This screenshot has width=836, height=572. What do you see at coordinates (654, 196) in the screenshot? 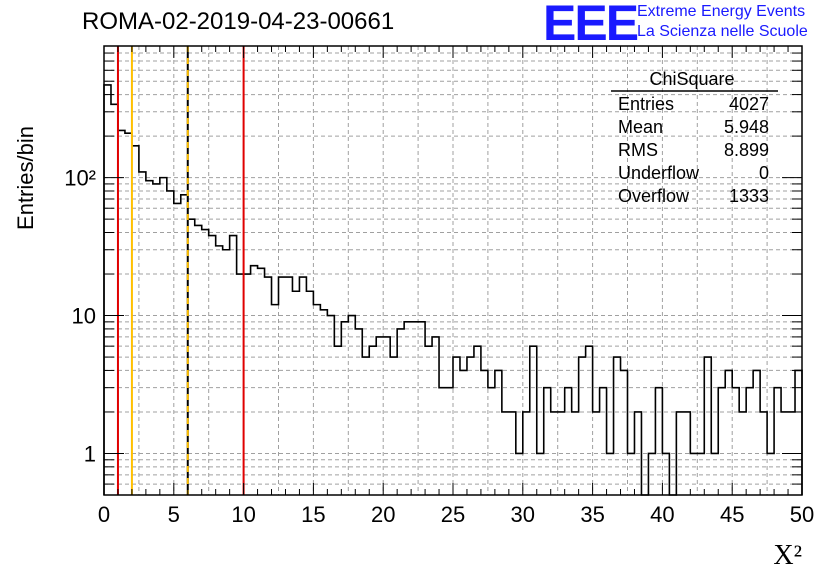
I see `stats-row-label: Overflow` at bounding box center [654, 196].